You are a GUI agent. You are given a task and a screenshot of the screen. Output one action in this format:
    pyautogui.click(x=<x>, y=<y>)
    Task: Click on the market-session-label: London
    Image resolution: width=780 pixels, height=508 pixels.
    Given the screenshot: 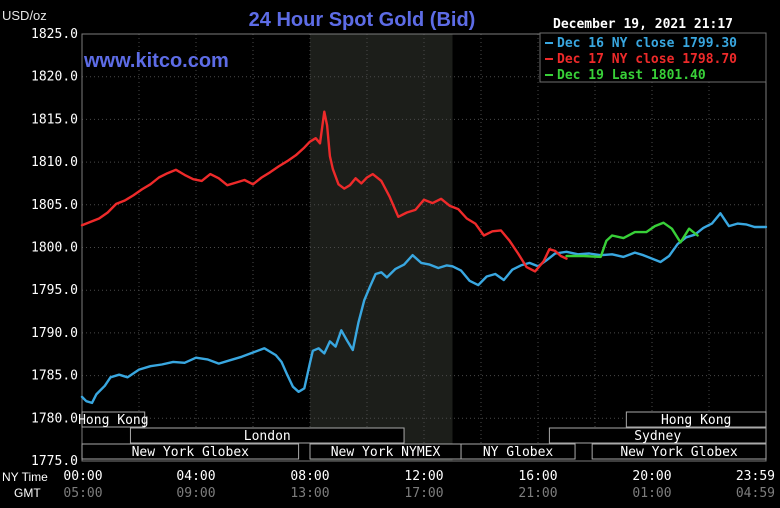 What is the action you would take?
    pyautogui.click(x=267, y=436)
    